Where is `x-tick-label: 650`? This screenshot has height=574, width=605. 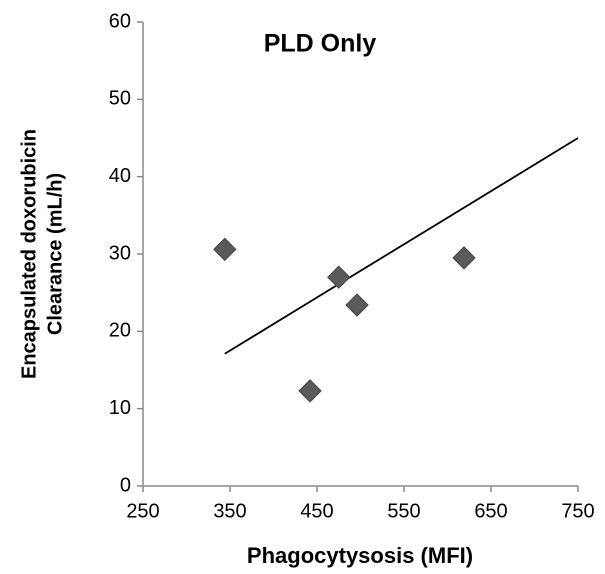
x-tick-label: 650 is located at coordinates (490, 511).